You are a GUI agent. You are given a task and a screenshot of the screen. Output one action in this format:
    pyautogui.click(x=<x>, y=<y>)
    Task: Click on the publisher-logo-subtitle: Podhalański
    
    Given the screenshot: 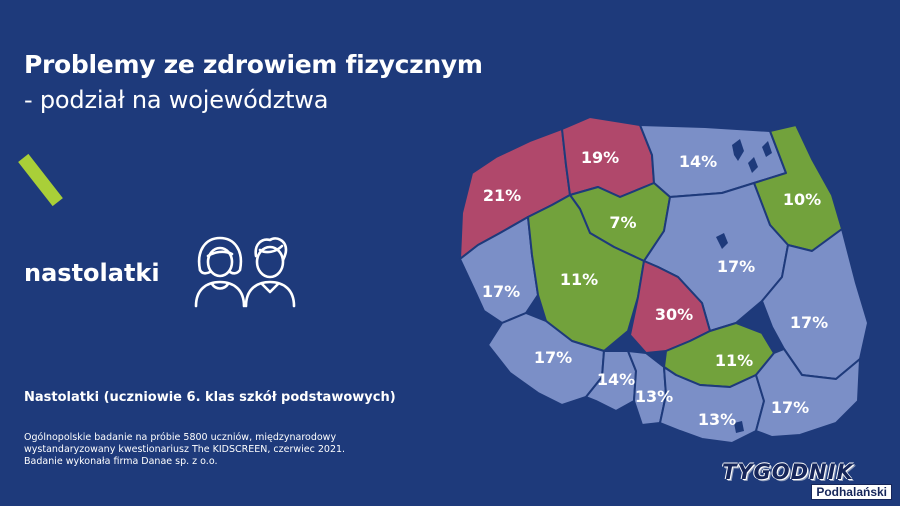 What is the action you would take?
    pyautogui.click(x=851, y=492)
    